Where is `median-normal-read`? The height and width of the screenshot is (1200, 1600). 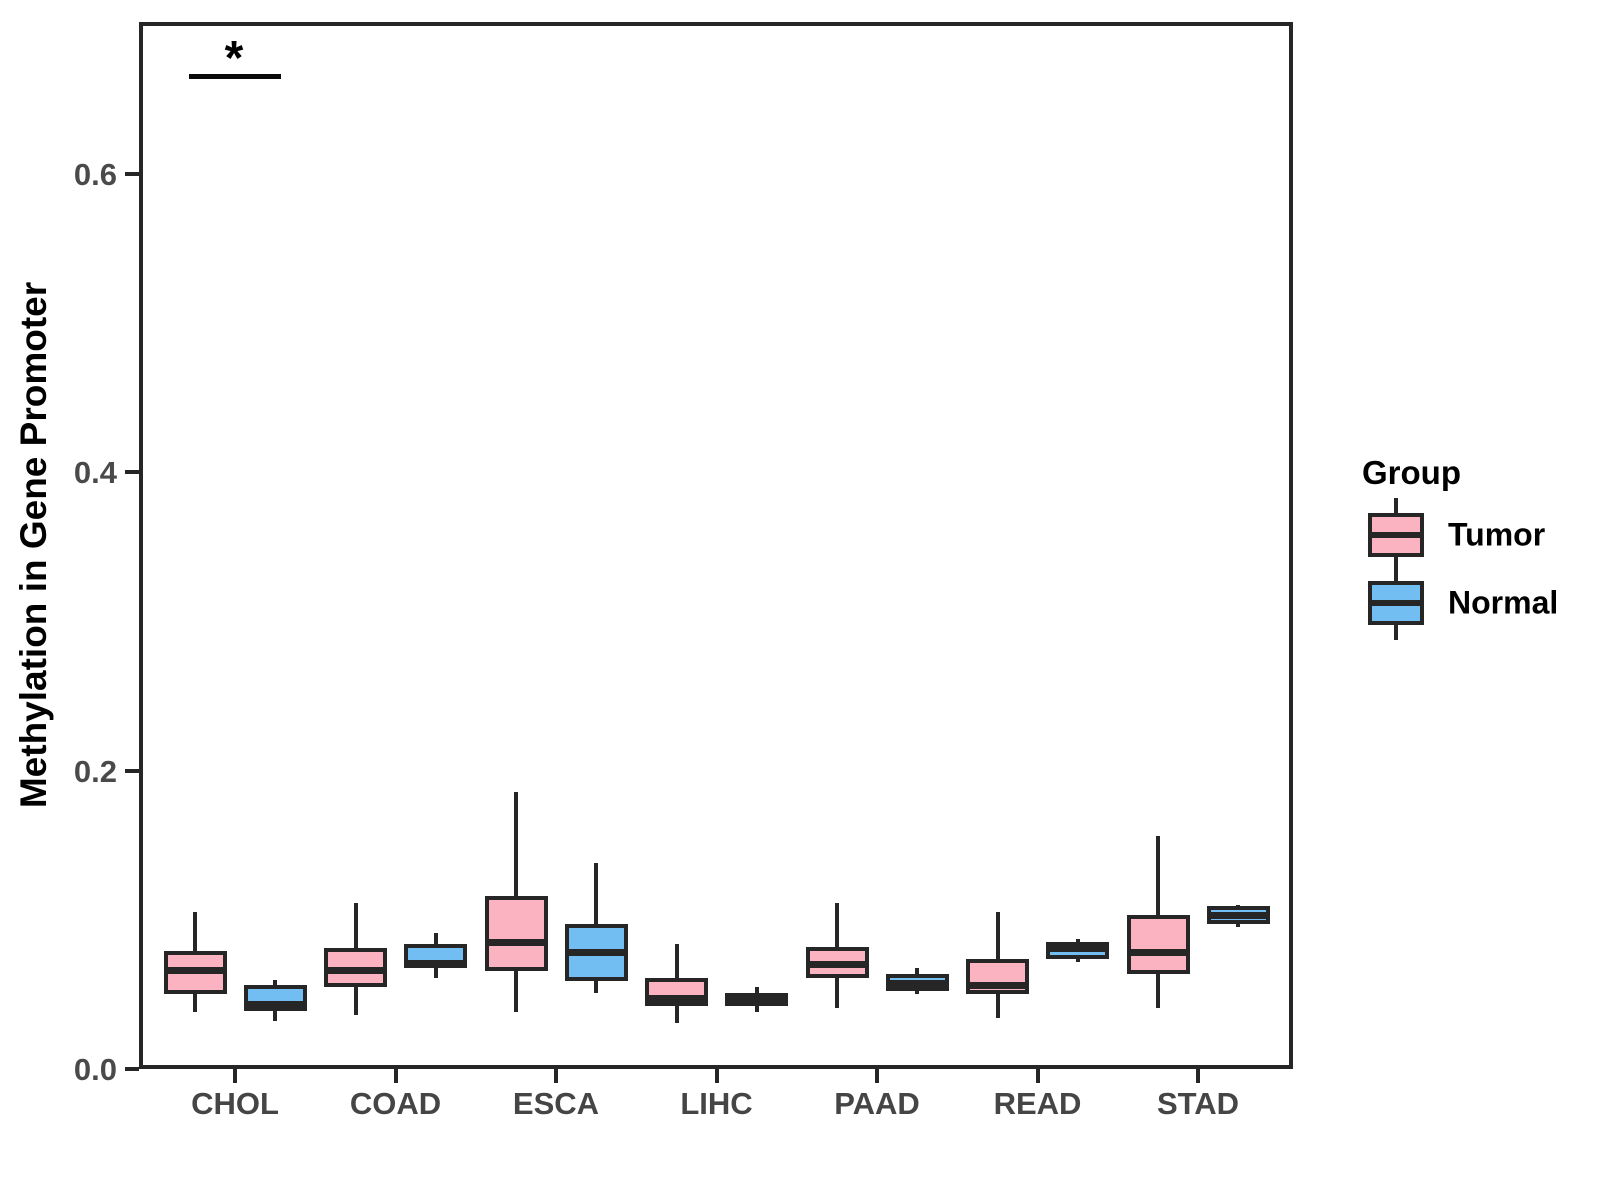 median-normal-read is located at coordinates (1077, 948).